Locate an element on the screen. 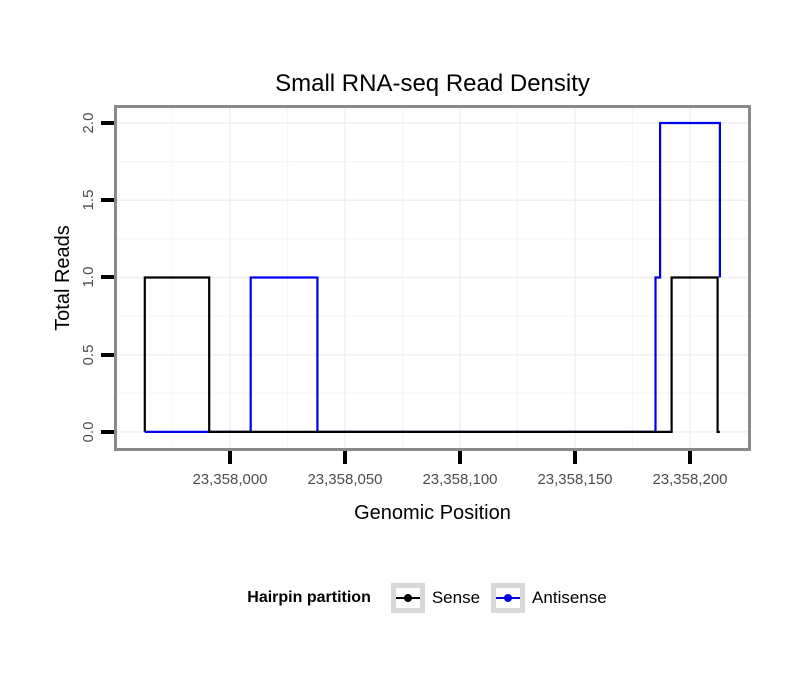  legend-key-sense is located at coordinates (407, 598).